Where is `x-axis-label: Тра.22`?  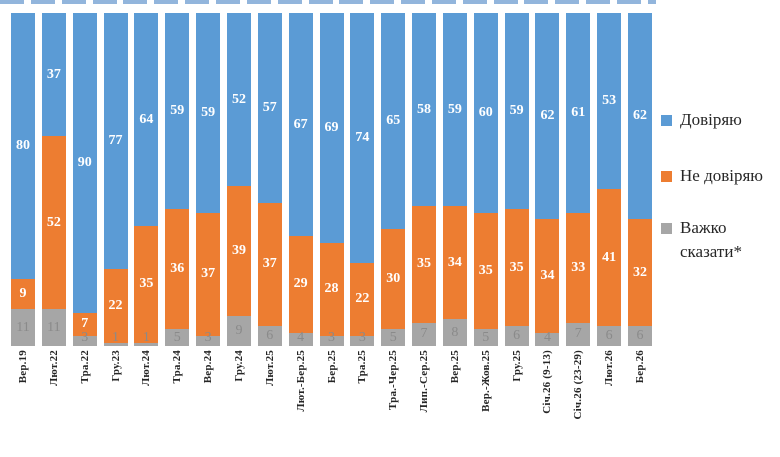
x-axis-label: Тра.22 is located at coordinates (84, 367).